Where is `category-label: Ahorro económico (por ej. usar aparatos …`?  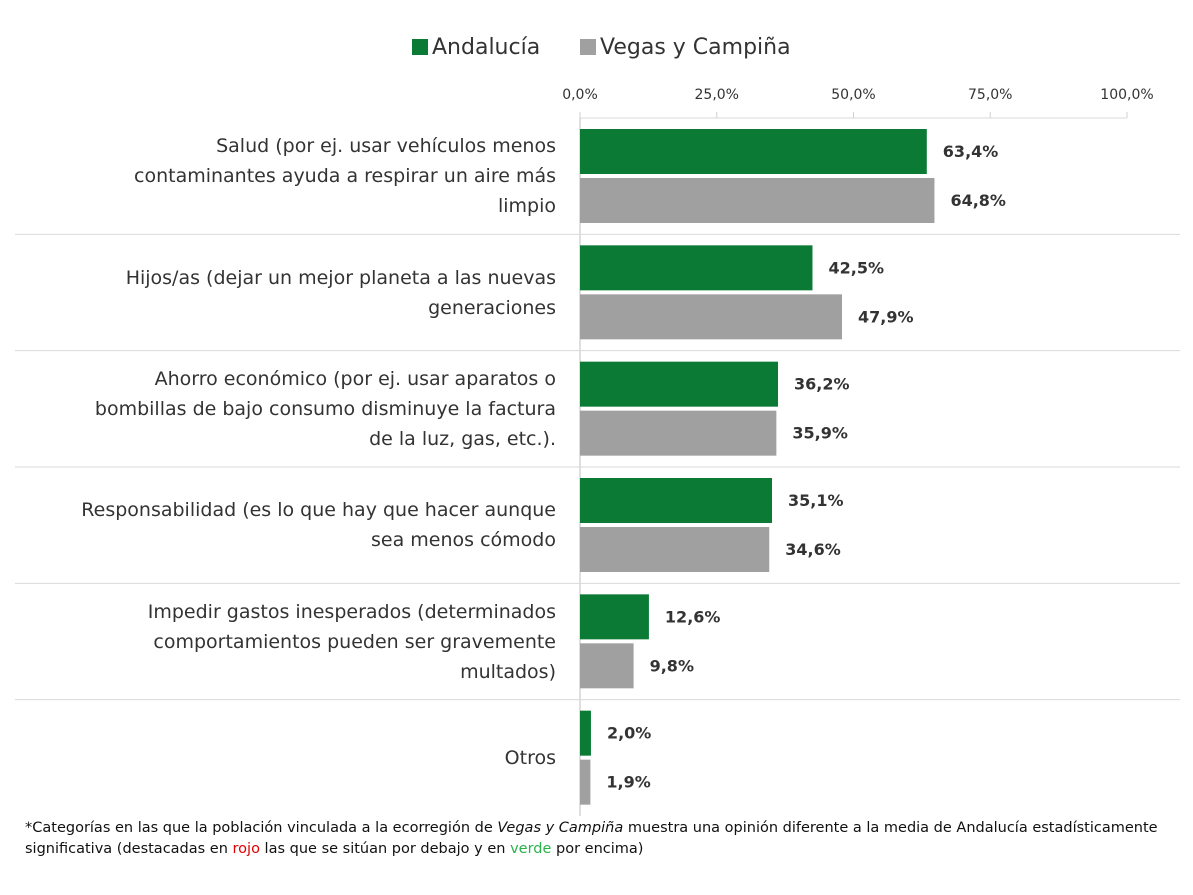 category-label: Ahorro económico (por ej. usar aparatos … is located at coordinates (325, 408).